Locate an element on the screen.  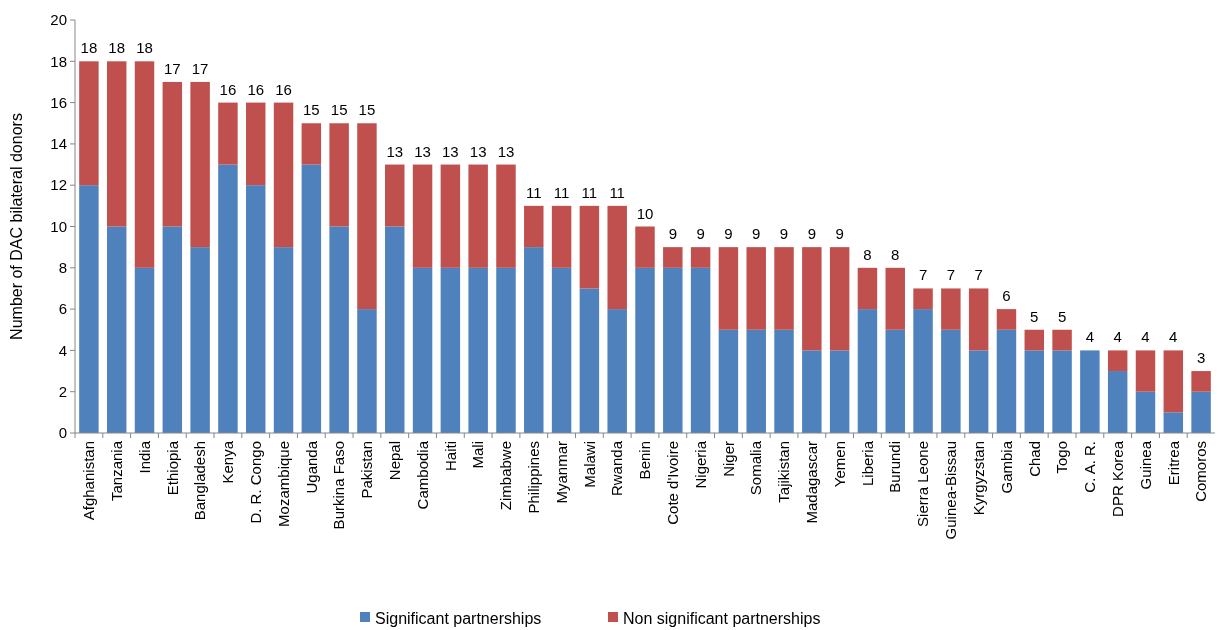
x-tick-label: Zimbabwe is located at coordinates (506, 476).